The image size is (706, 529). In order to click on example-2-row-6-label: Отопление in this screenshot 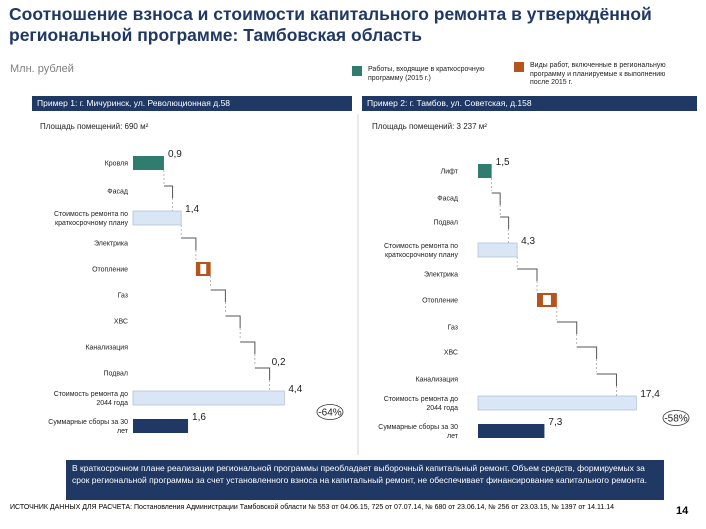, I will do `click(440, 301)`.